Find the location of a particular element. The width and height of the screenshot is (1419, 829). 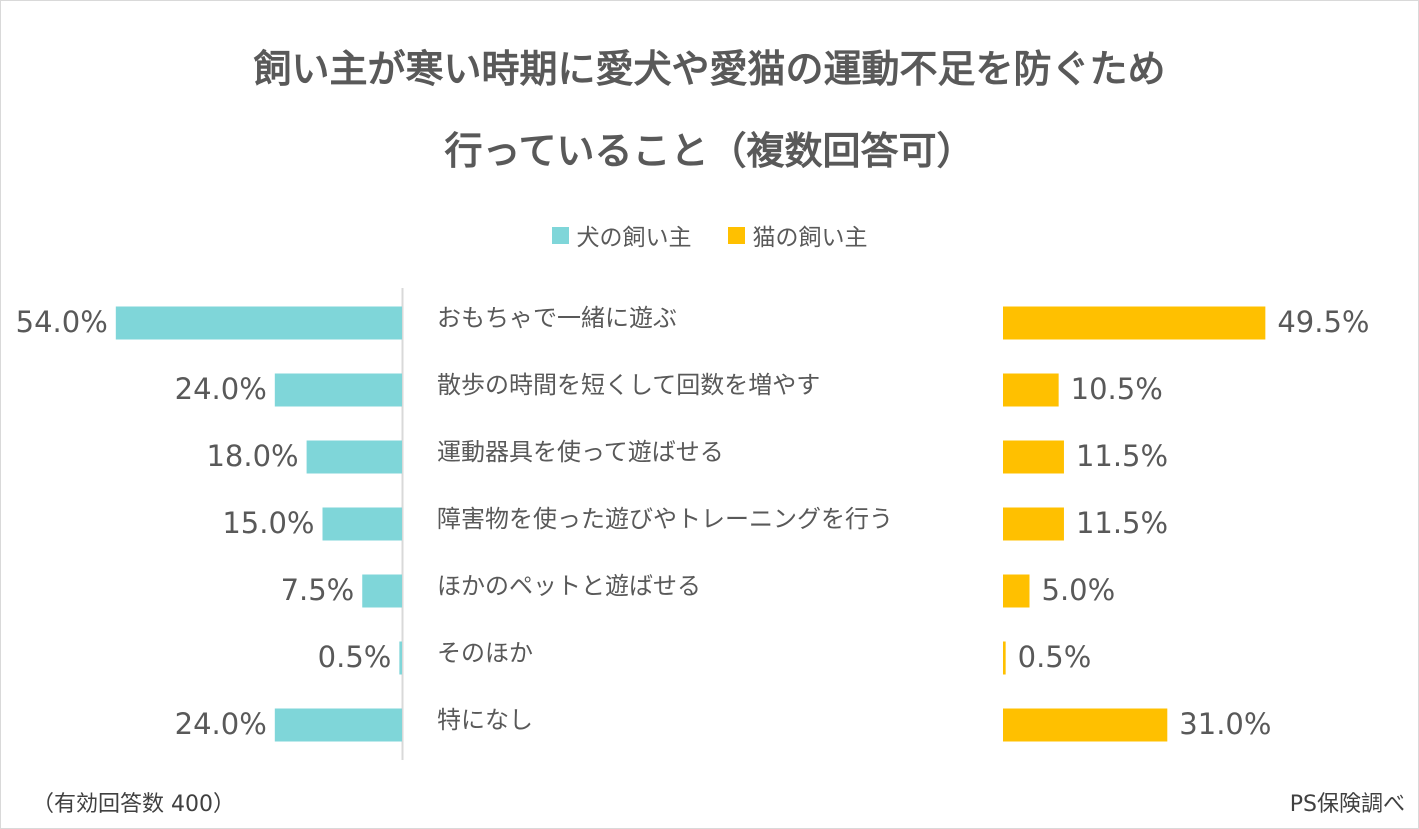

dog-data-label-1: 54.0% is located at coordinates (62, 322).